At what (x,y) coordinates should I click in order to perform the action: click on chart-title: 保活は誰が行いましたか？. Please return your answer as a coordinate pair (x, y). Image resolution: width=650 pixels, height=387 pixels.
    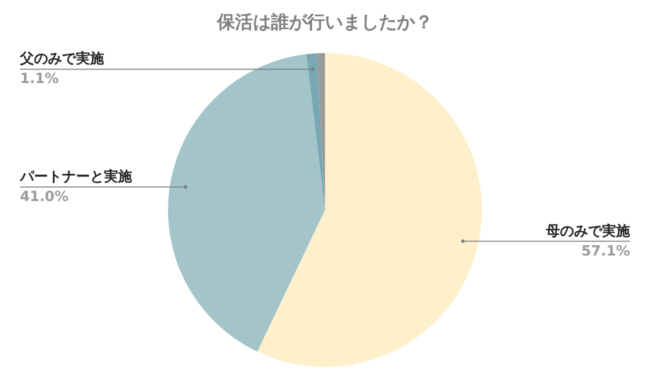
    Looking at the image, I should click on (324, 22).